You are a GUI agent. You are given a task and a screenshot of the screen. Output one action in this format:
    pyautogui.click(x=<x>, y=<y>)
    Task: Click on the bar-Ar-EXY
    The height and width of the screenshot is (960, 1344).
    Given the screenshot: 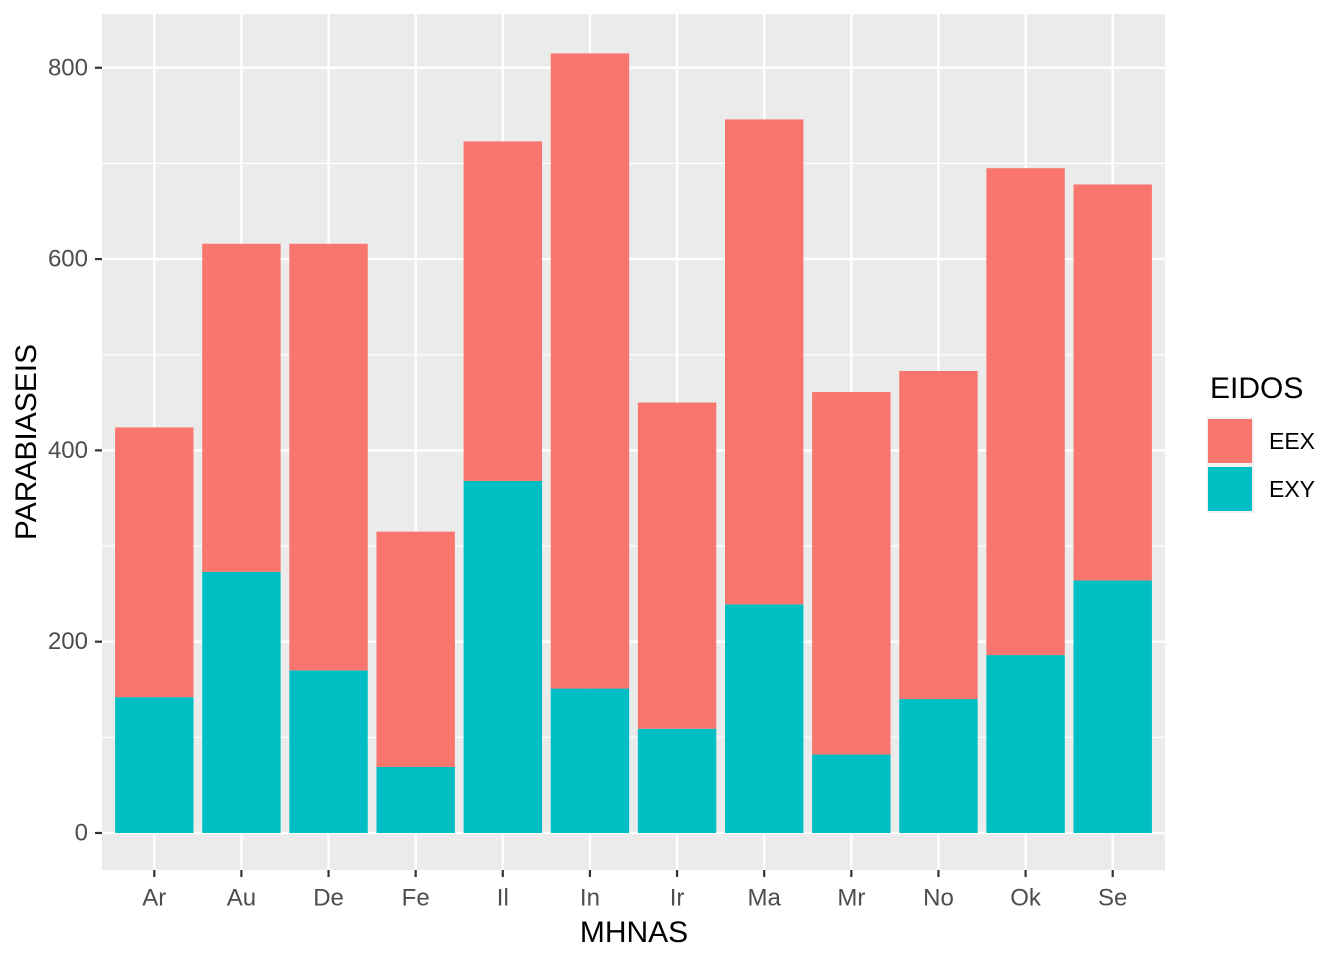 What is the action you would take?
    pyautogui.click(x=154, y=765)
    